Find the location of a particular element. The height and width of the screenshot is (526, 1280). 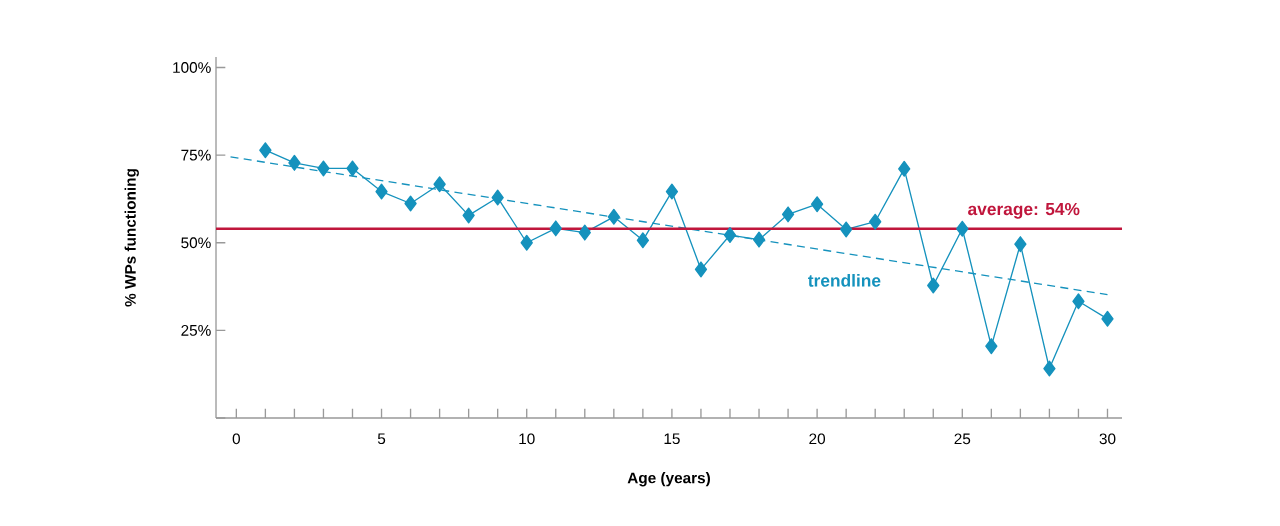

ref-line-label: average: 54% is located at coordinates (1024, 210).